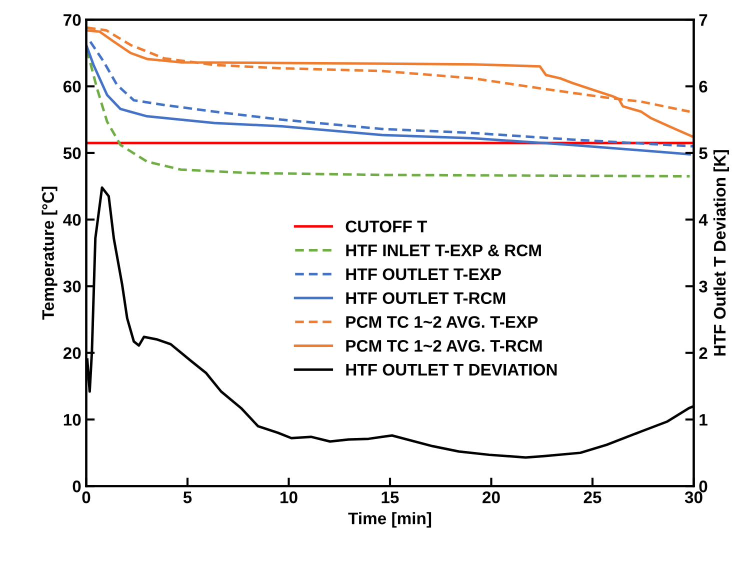 This screenshot has width=750, height=562. Describe the element at coordinates (72, 420) in the screenshot. I see `y-tick-label: 10` at that location.